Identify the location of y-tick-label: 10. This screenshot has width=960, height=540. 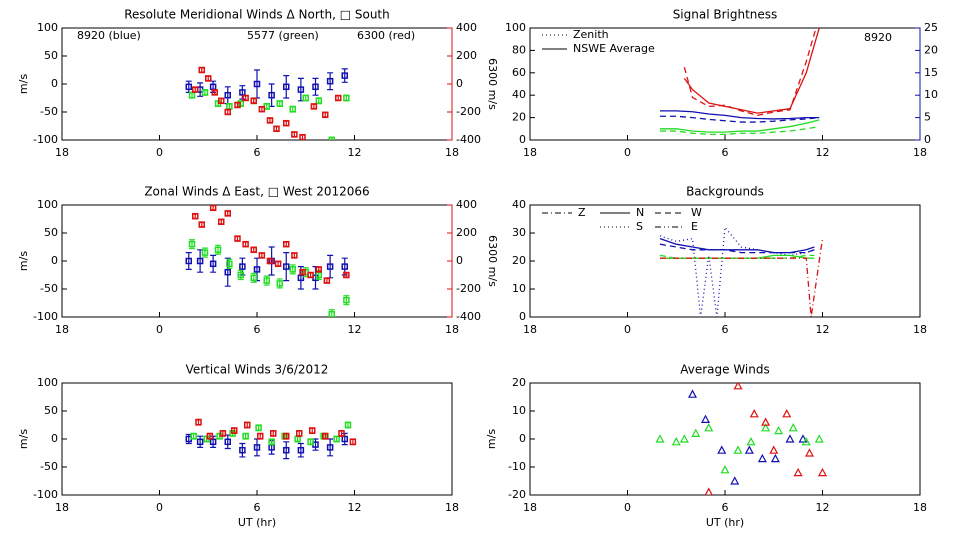
(519, 288).